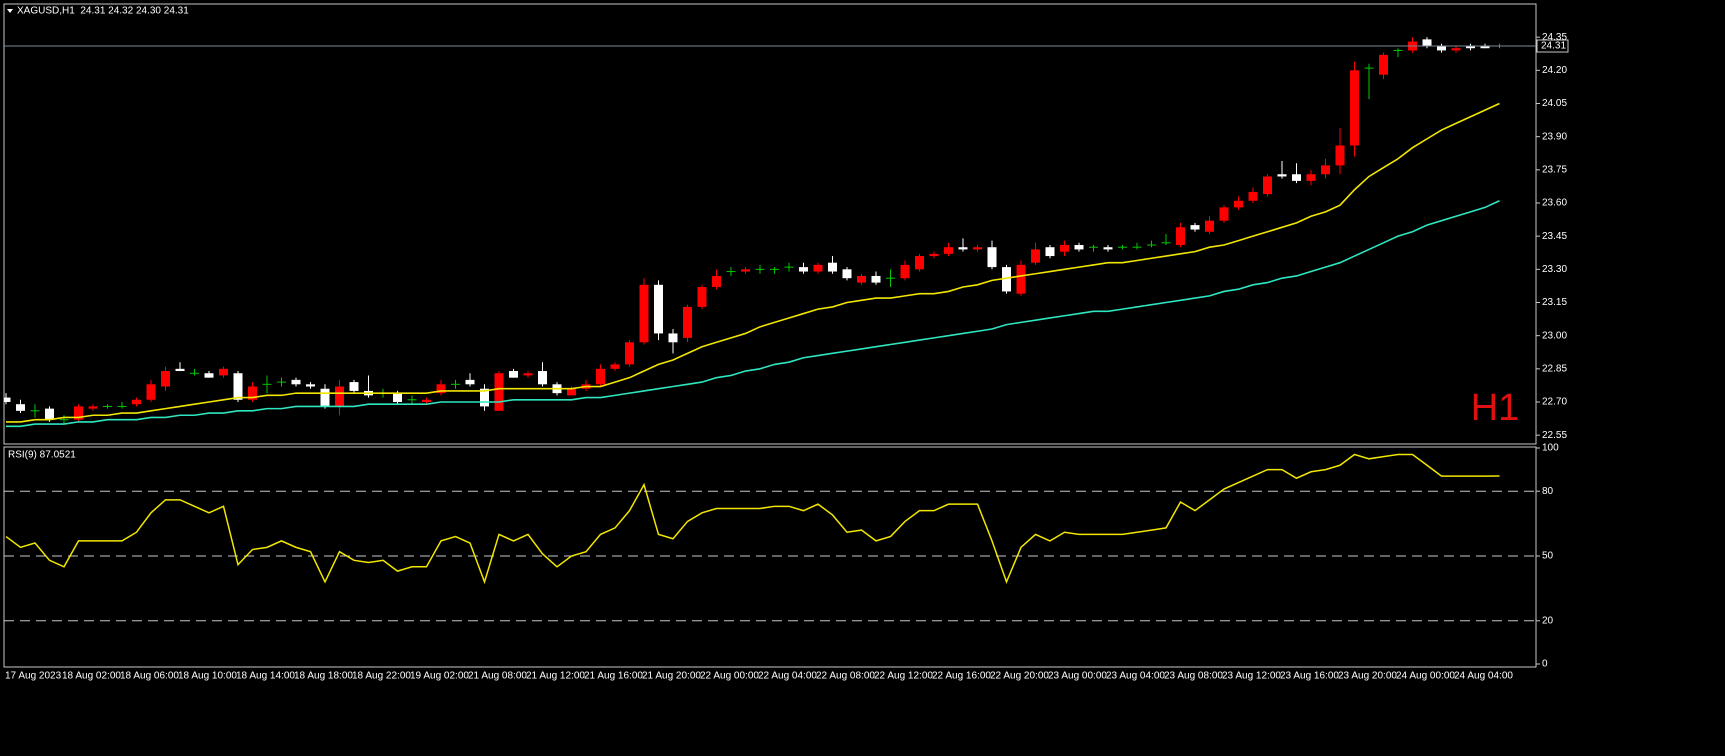  What do you see at coordinates (1495, 408) in the screenshot?
I see `timeframe-label: H1` at bounding box center [1495, 408].